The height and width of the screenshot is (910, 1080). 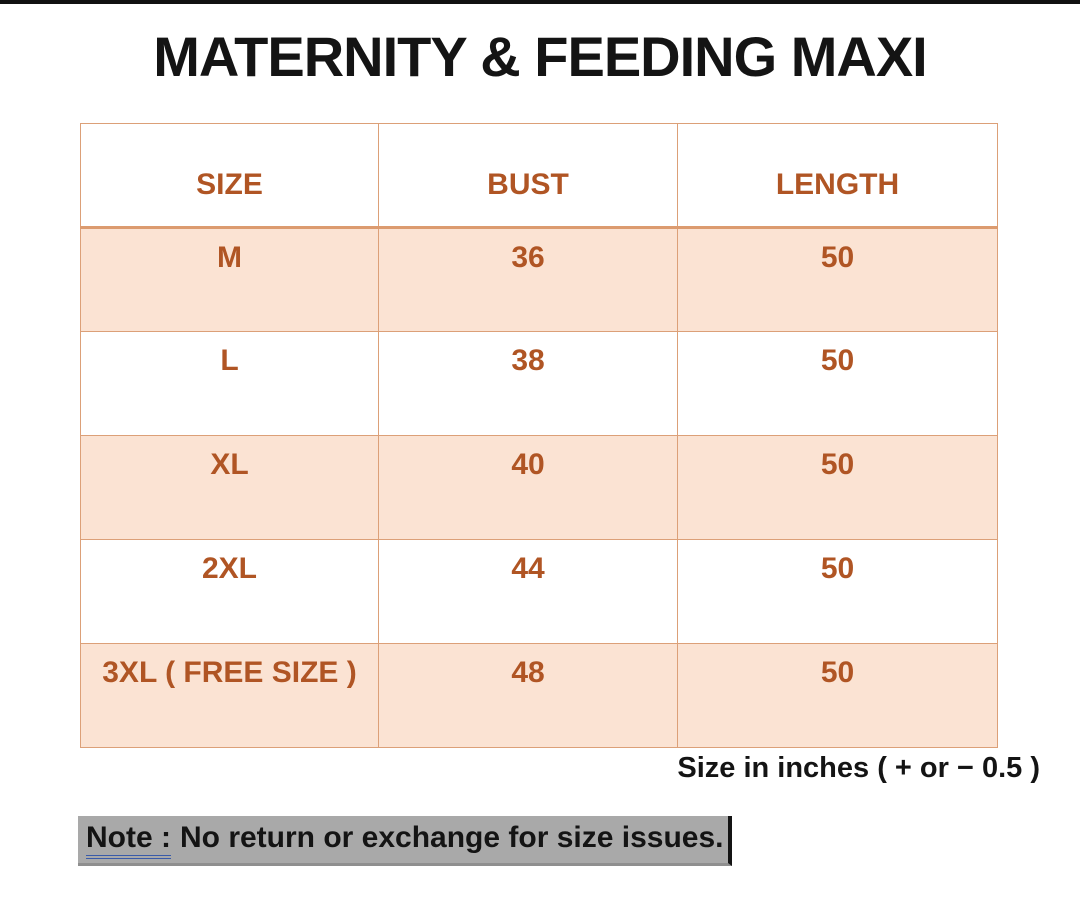 I want to click on table-header-row: SIZE BUST LENGTH, so click(x=539, y=176).